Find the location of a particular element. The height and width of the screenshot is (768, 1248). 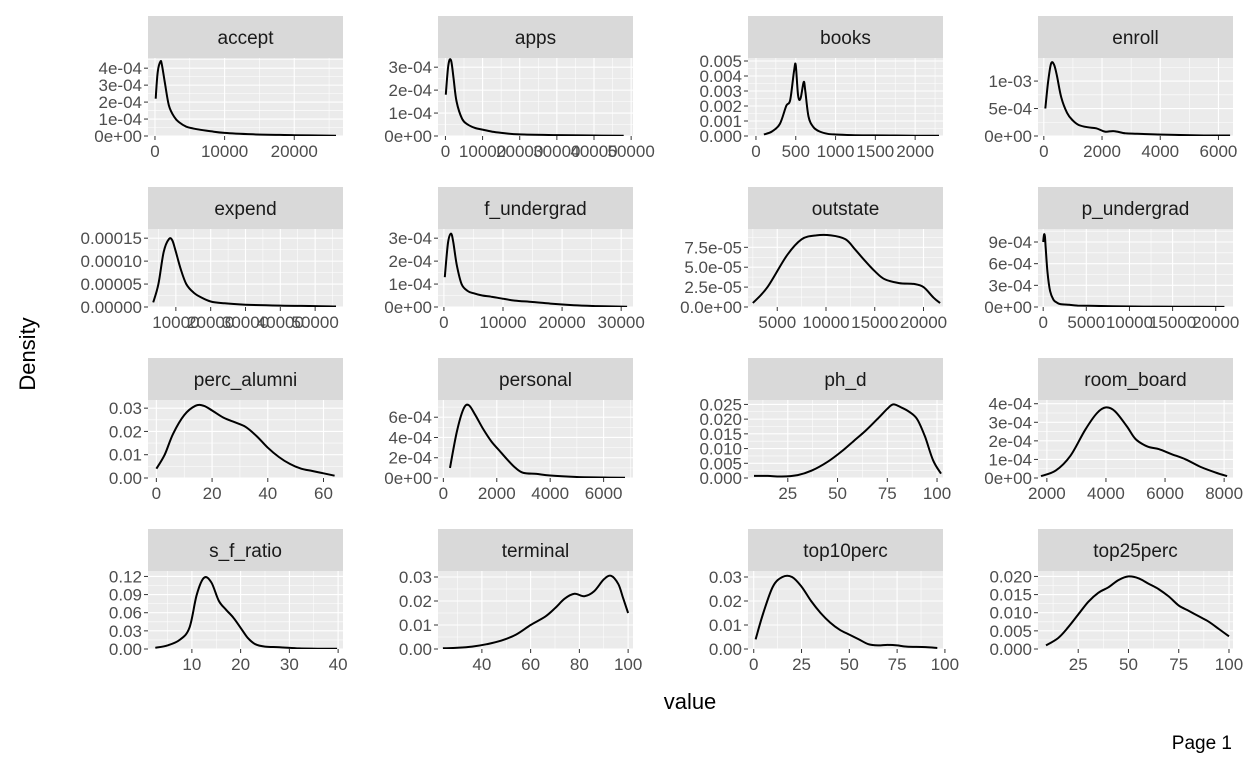

facet-strip-label: outstate is located at coordinates (846, 209).